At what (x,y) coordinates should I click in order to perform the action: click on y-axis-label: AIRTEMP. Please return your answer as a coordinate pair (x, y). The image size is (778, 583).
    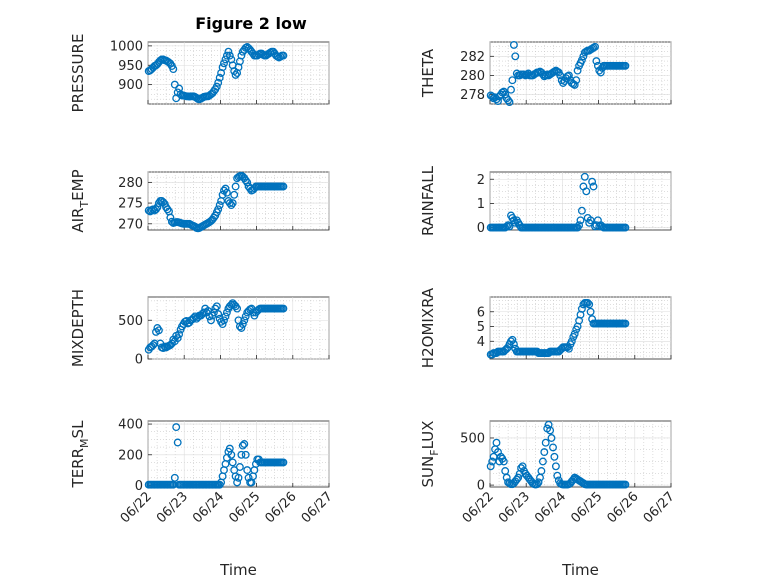
    Looking at the image, I should click on (80, 200).